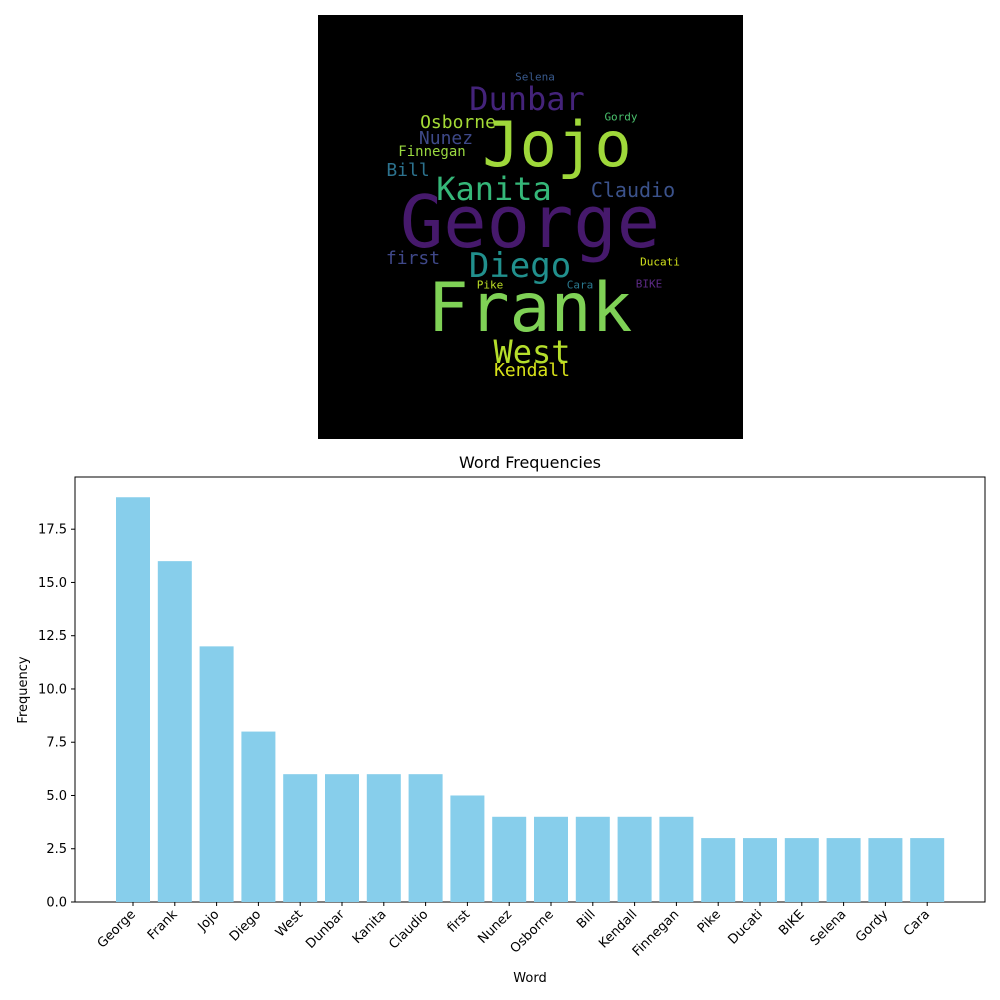 This screenshot has width=1000, height=1000. Describe the element at coordinates (117, 929) in the screenshot. I see `x-tick-label: George` at that location.